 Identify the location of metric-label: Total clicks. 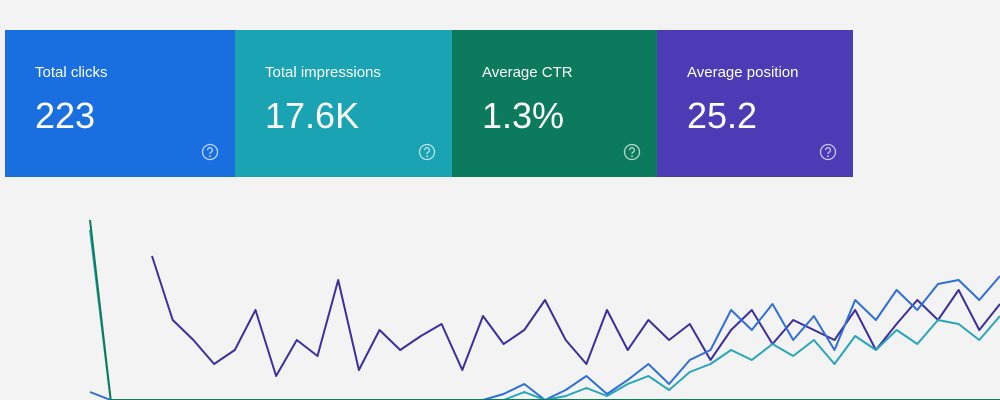
(71, 72).